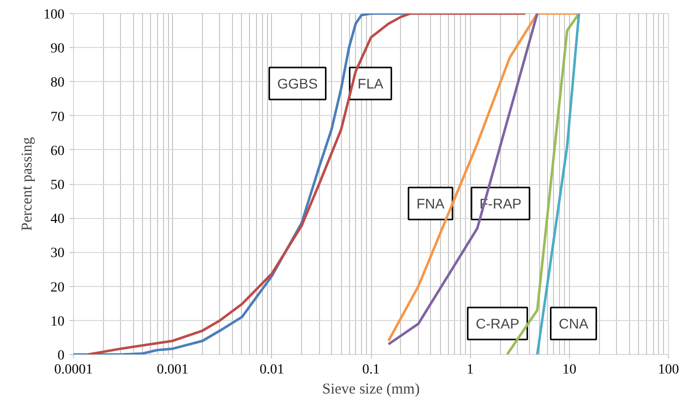  What do you see at coordinates (431, 204) in the screenshot?
I see `annotation: FNA` at bounding box center [431, 204].